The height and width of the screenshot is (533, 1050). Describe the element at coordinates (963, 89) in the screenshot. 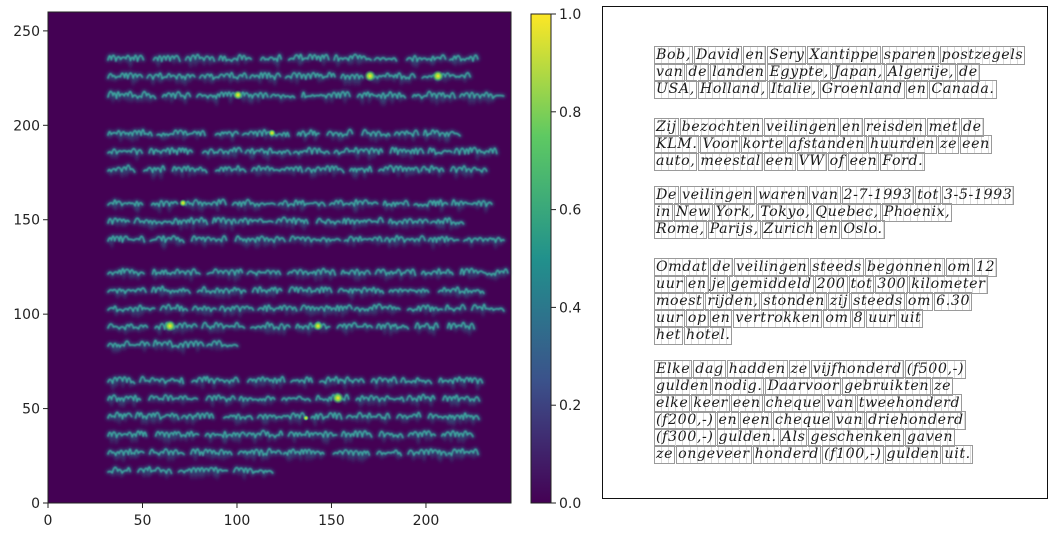

I see `word-bounding-box: Canada.` at that location.